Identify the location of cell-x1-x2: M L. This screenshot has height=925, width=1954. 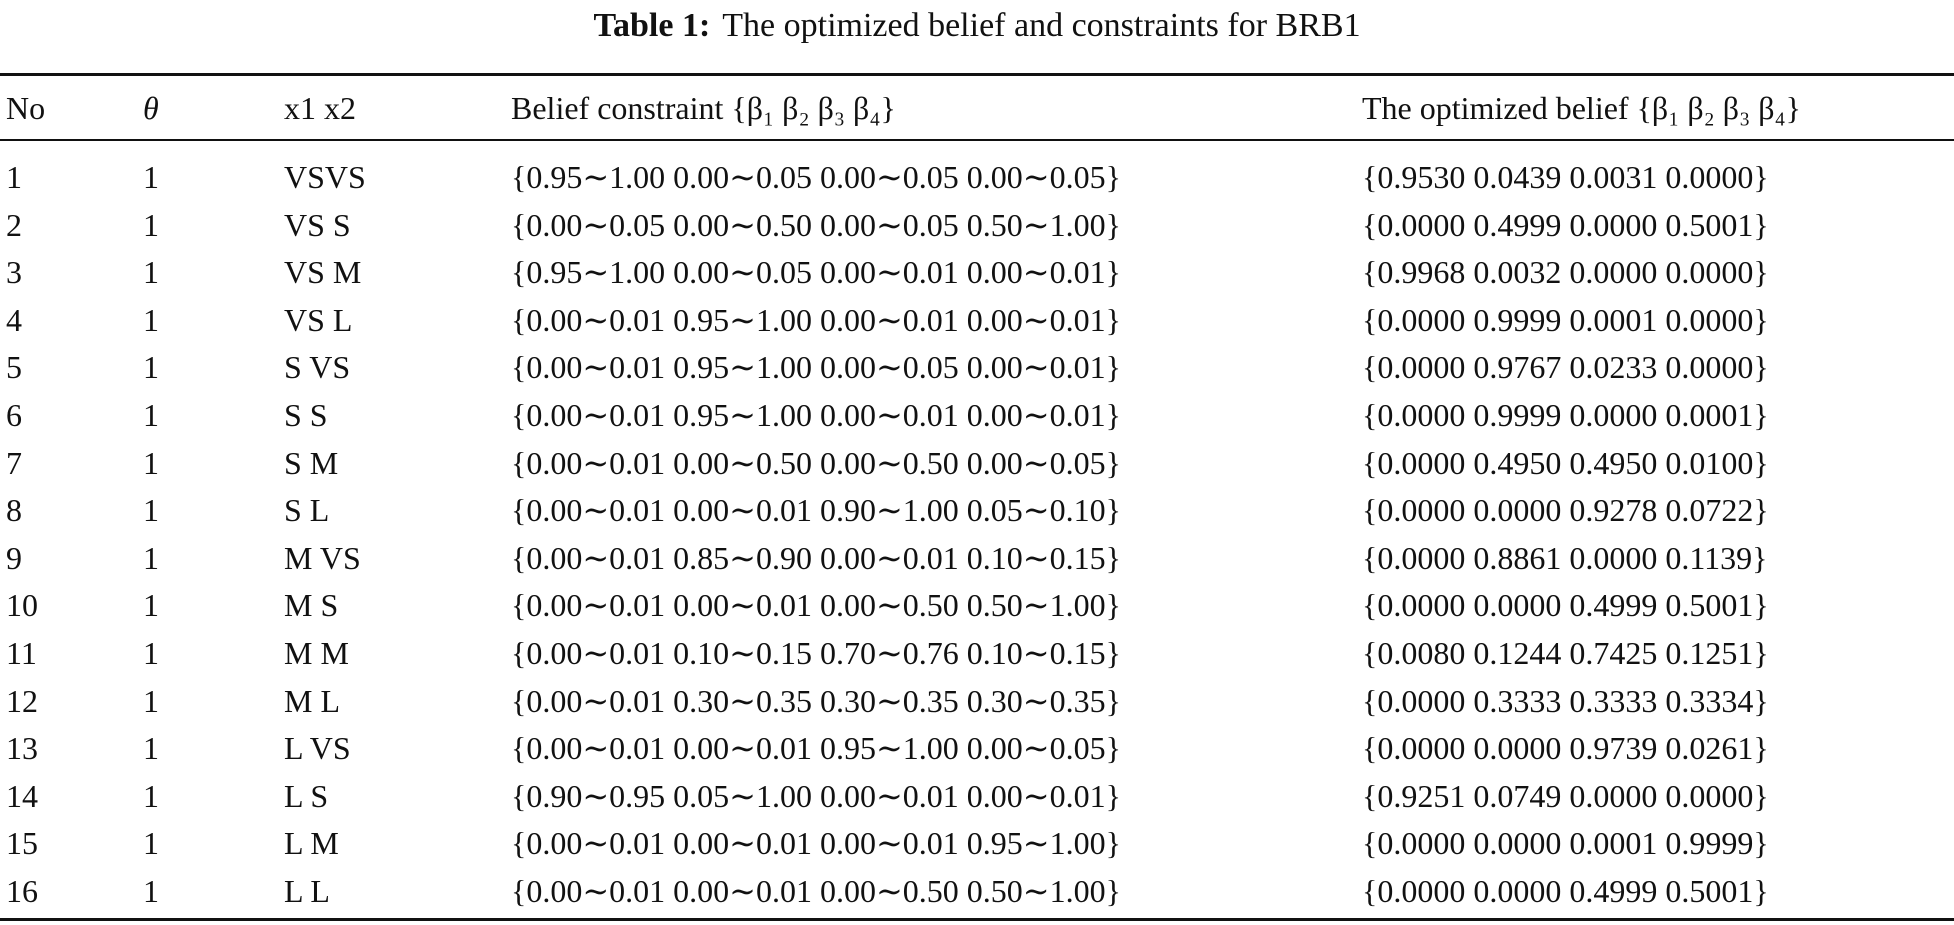
(312, 700).